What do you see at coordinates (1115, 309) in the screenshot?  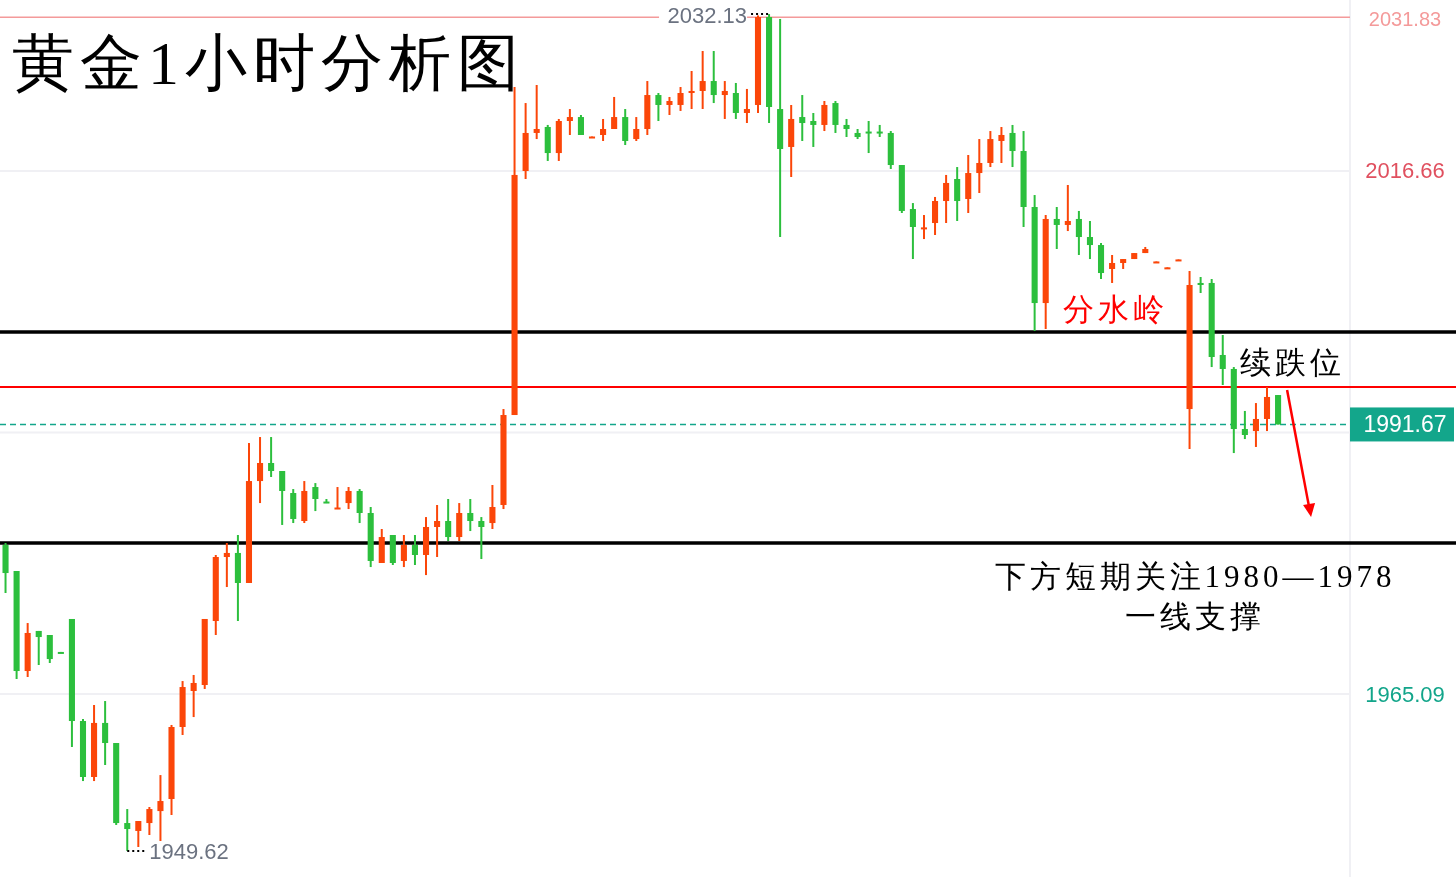 I see `ref-line-label: 分水岭` at bounding box center [1115, 309].